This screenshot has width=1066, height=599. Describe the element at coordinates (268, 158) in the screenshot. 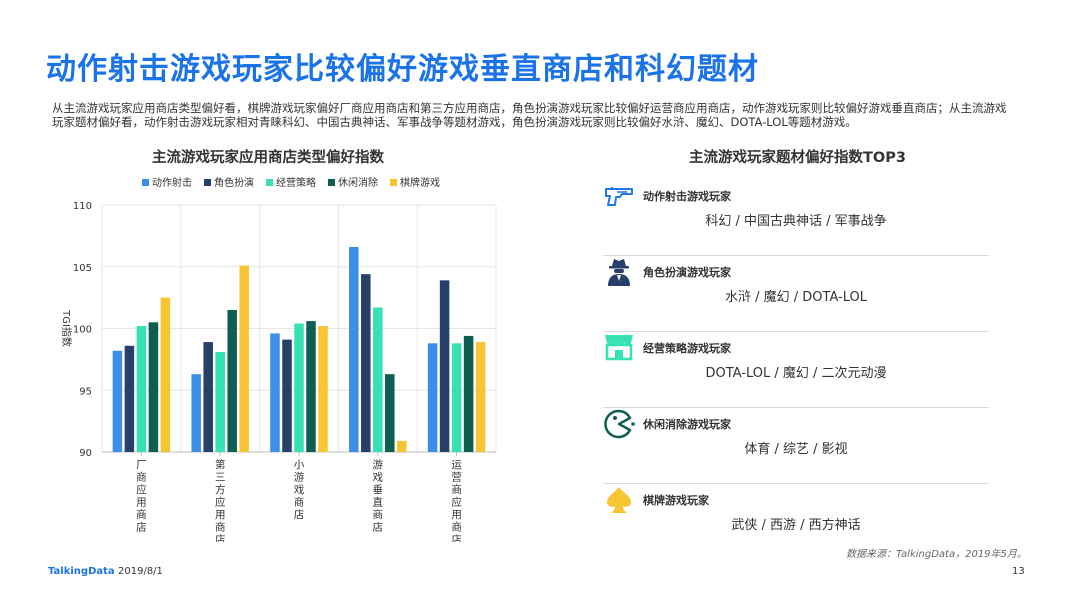

I see `chart-title: 主流游戏玩家应用商店类型偏好指数` at that location.